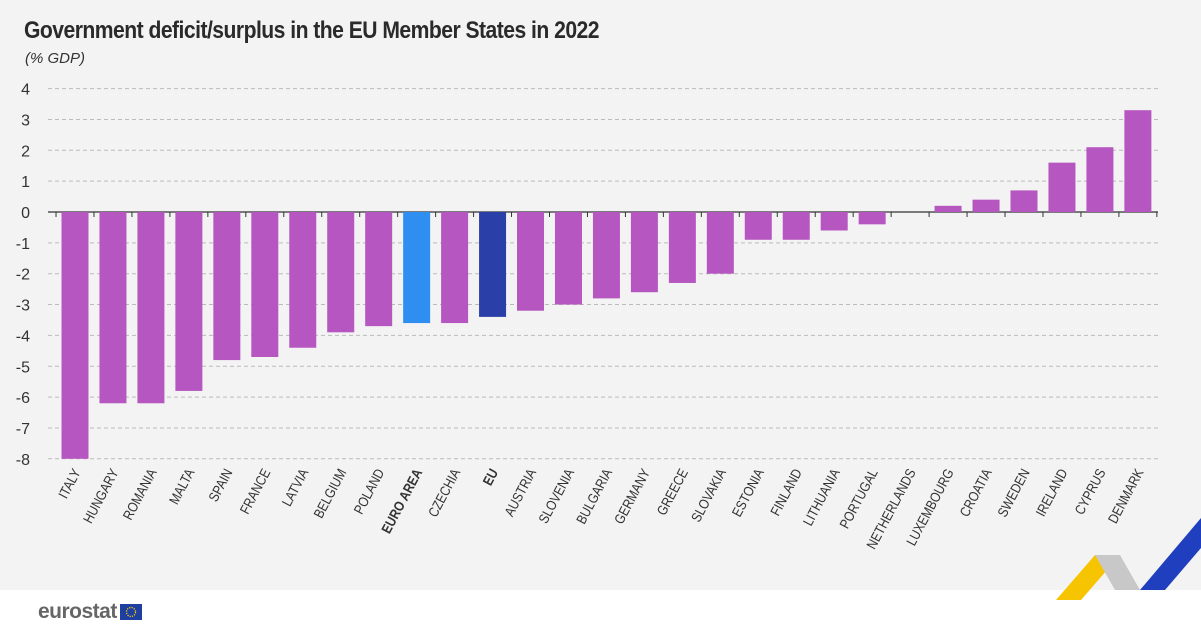  What do you see at coordinates (69, 483) in the screenshot?
I see `x-tick-label: ITALY` at bounding box center [69, 483].